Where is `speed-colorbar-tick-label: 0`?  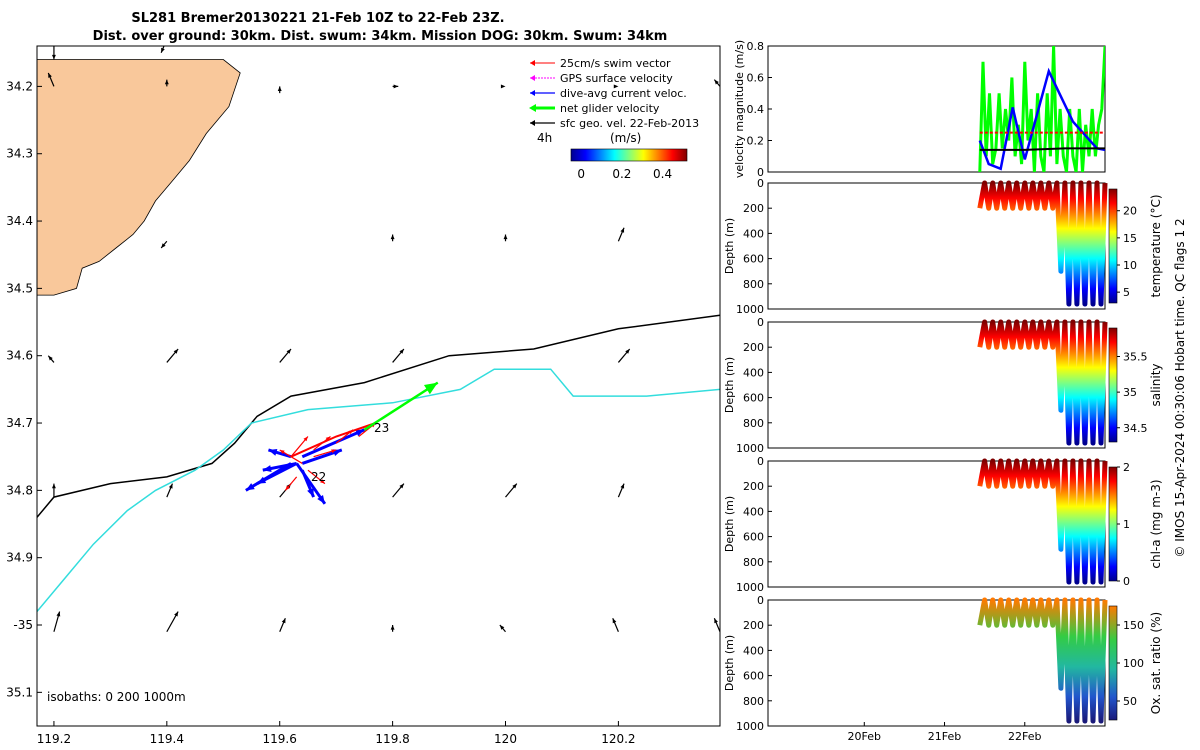
speed-colorbar-tick-label: 0 is located at coordinates (581, 174).